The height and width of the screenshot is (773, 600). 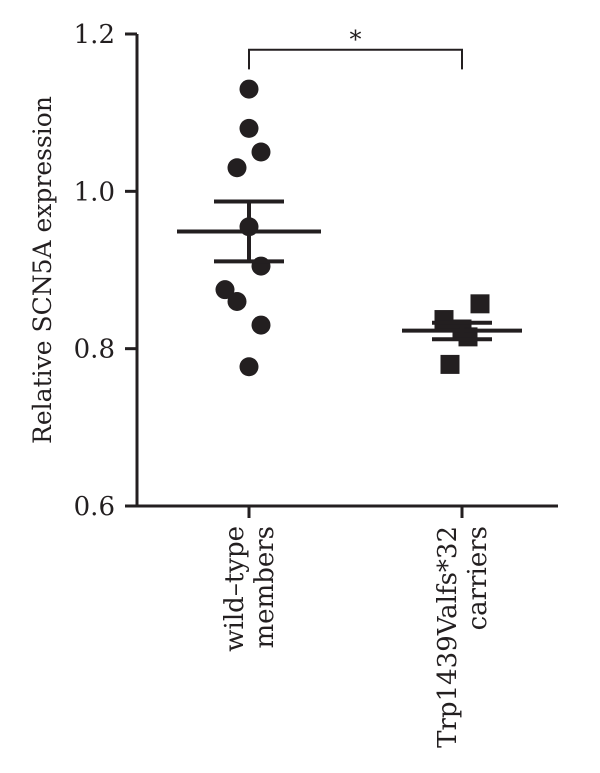 I want to click on y-tick-label: 1.2, so click(x=94, y=35).